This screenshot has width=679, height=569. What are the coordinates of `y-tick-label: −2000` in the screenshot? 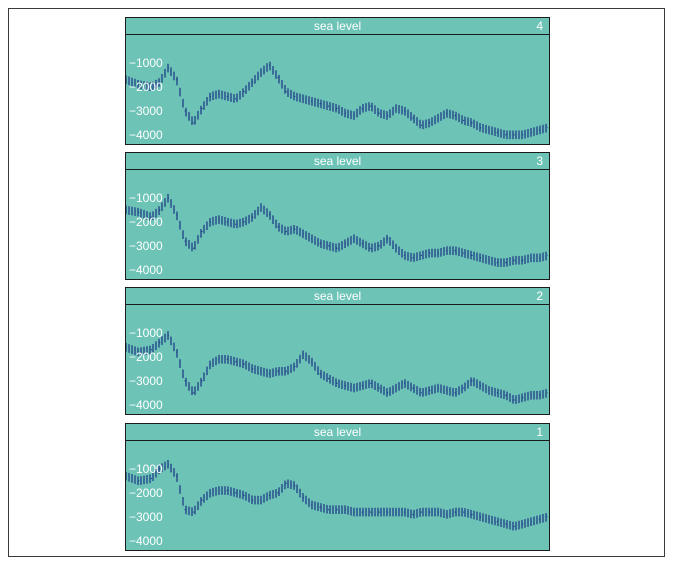 It's located at (146, 357).